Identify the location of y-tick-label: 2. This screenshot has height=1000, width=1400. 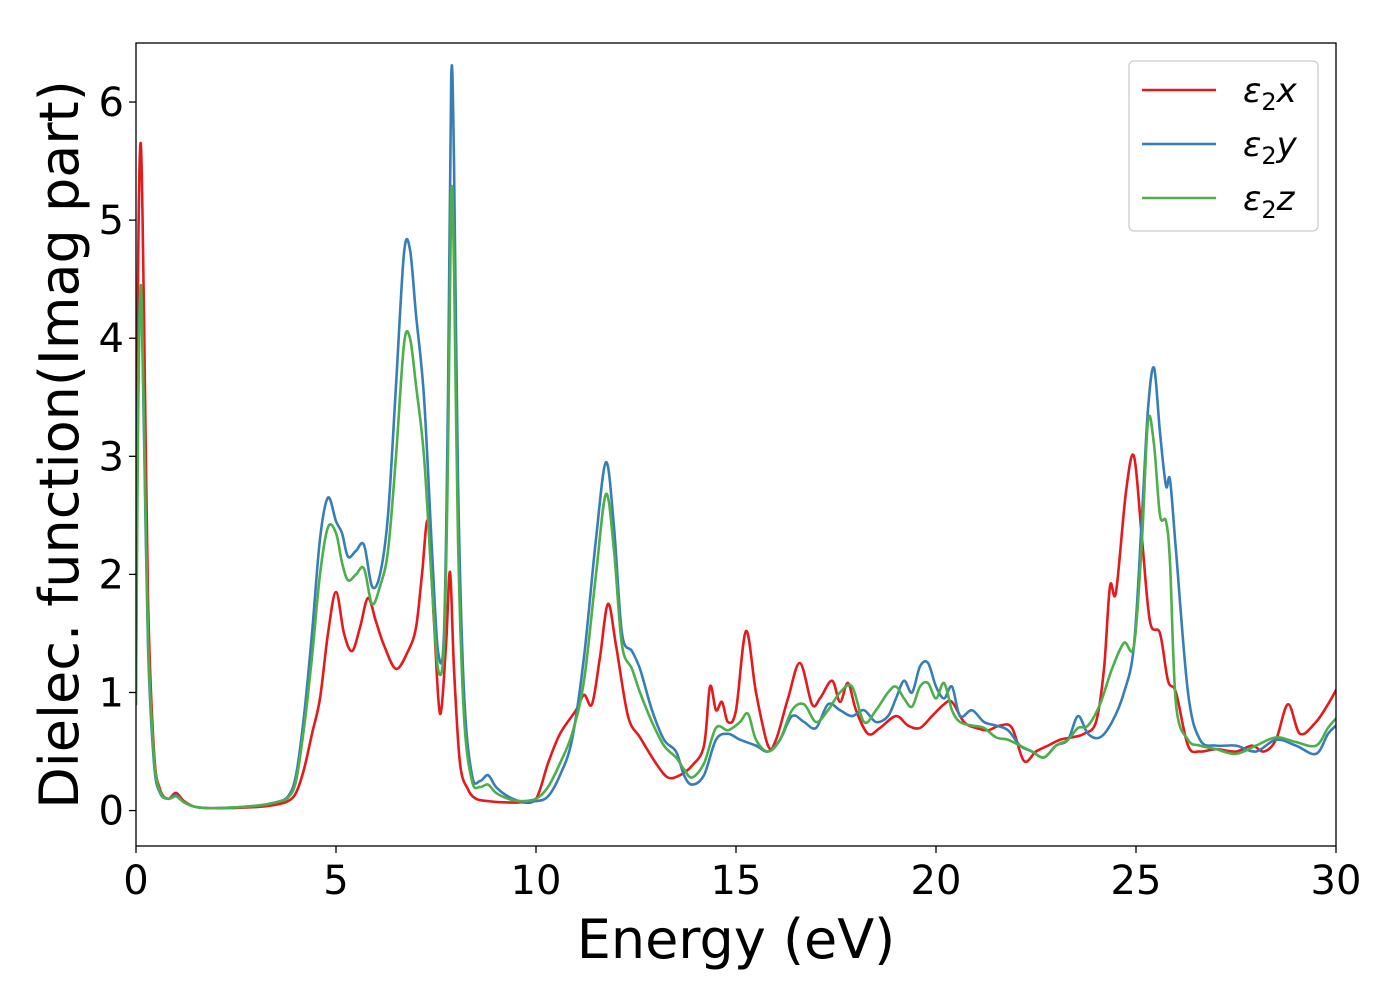
(111, 575).